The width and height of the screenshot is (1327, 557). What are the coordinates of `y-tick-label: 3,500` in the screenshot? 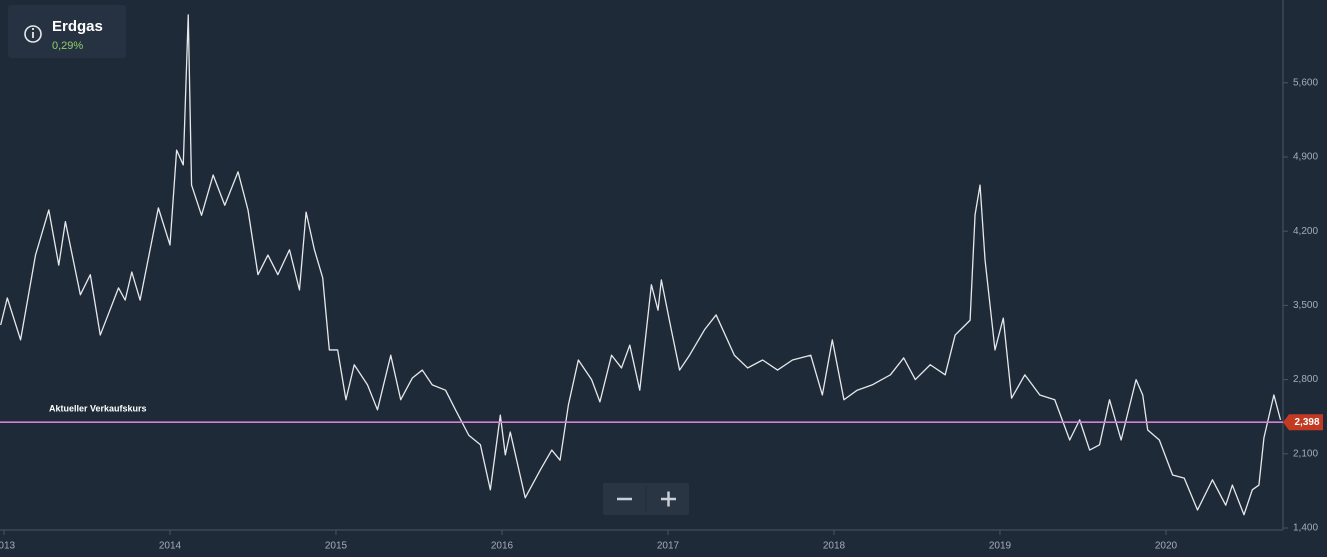 It's located at (1305, 305).